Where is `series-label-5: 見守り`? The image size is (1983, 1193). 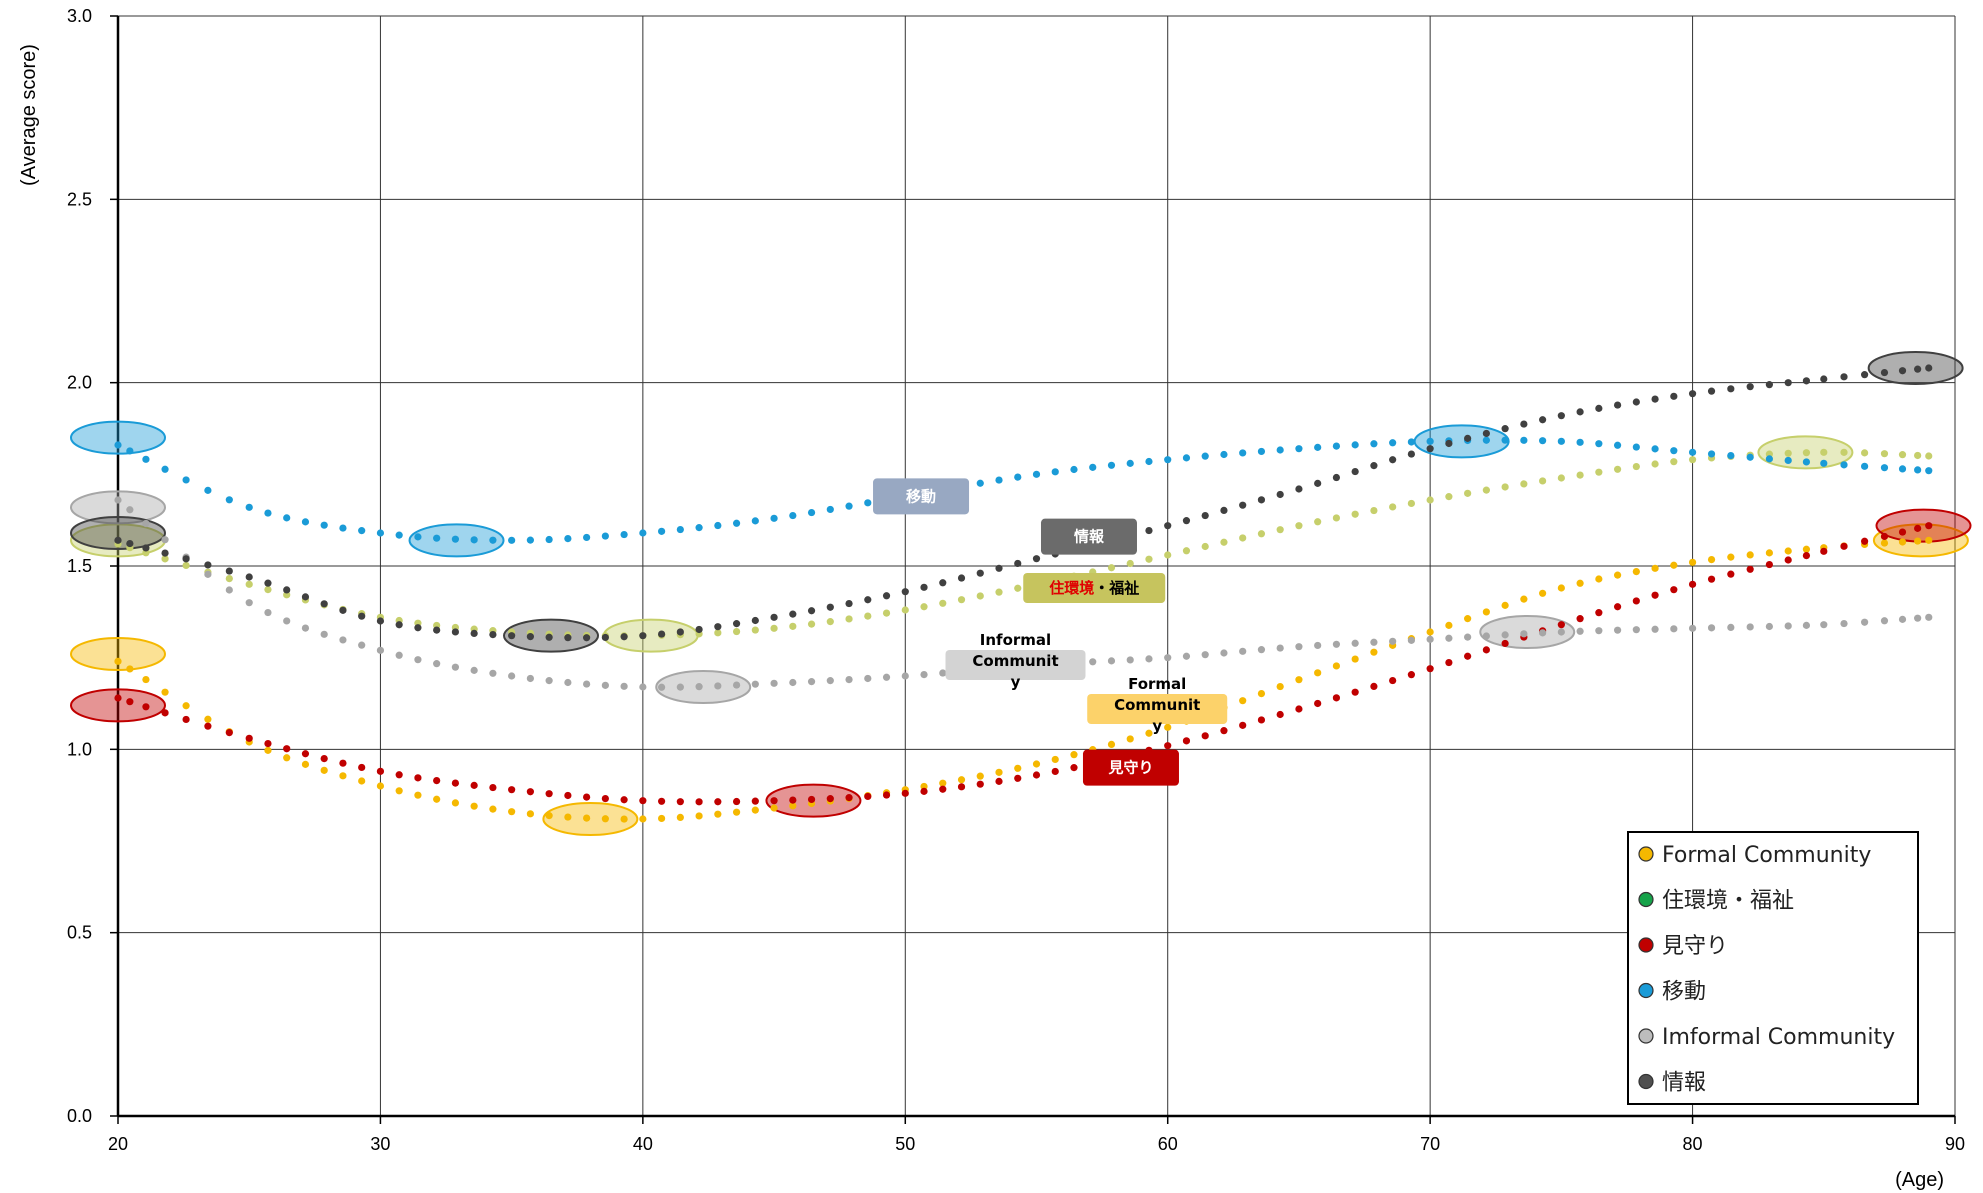
series-label-5: 見守り is located at coordinates (1130, 767).